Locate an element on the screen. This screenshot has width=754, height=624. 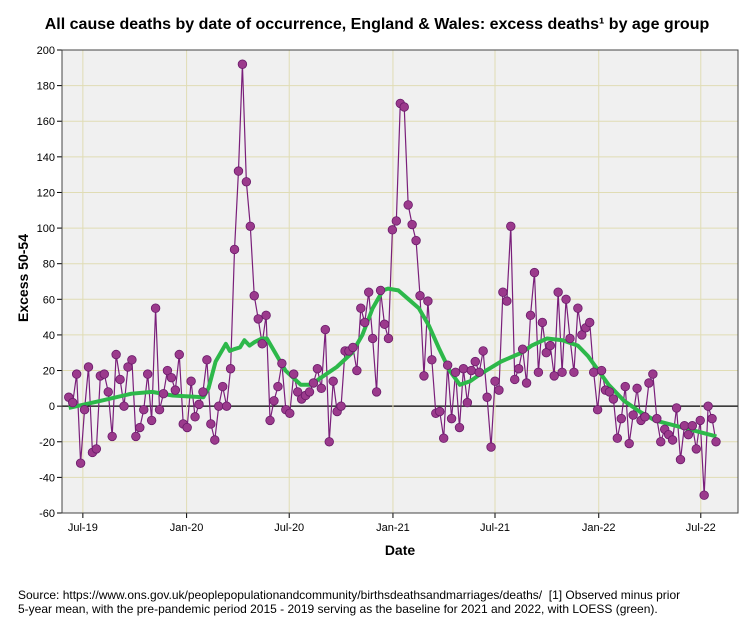
x-tick-label: Jan-22 is located at coordinates (599, 528).